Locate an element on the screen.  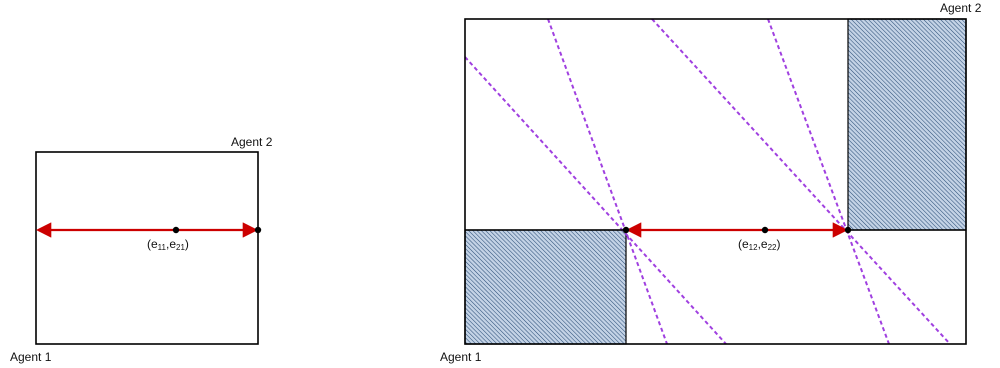
right-endowment-label: (e12,e22) is located at coordinates (759, 244).